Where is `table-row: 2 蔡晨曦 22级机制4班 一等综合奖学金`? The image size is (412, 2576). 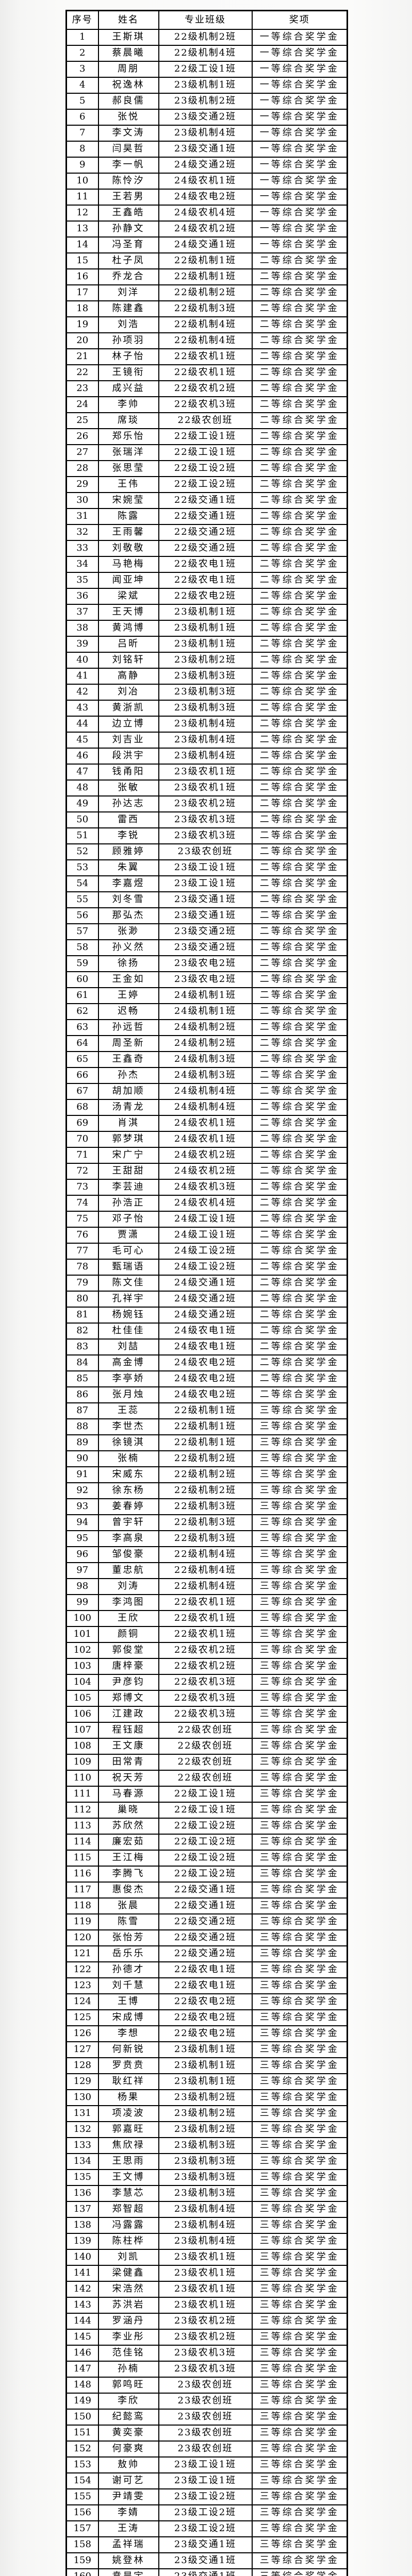 table-row: 2 蔡晨曦 22级机制4班 一等综合奖学金 is located at coordinates (207, 53).